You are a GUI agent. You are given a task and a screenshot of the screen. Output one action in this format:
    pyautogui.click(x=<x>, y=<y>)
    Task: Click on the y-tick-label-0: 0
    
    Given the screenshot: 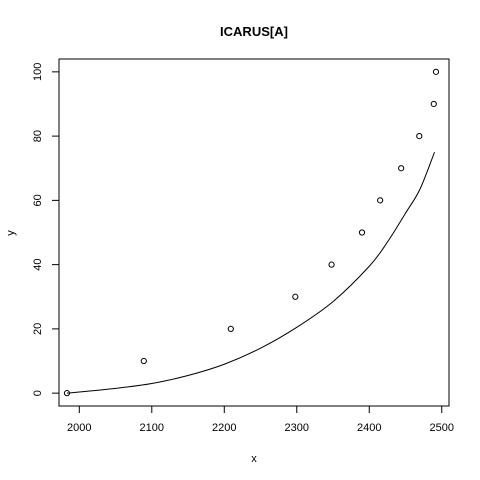 What is the action you would take?
    pyautogui.click(x=38, y=393)
    